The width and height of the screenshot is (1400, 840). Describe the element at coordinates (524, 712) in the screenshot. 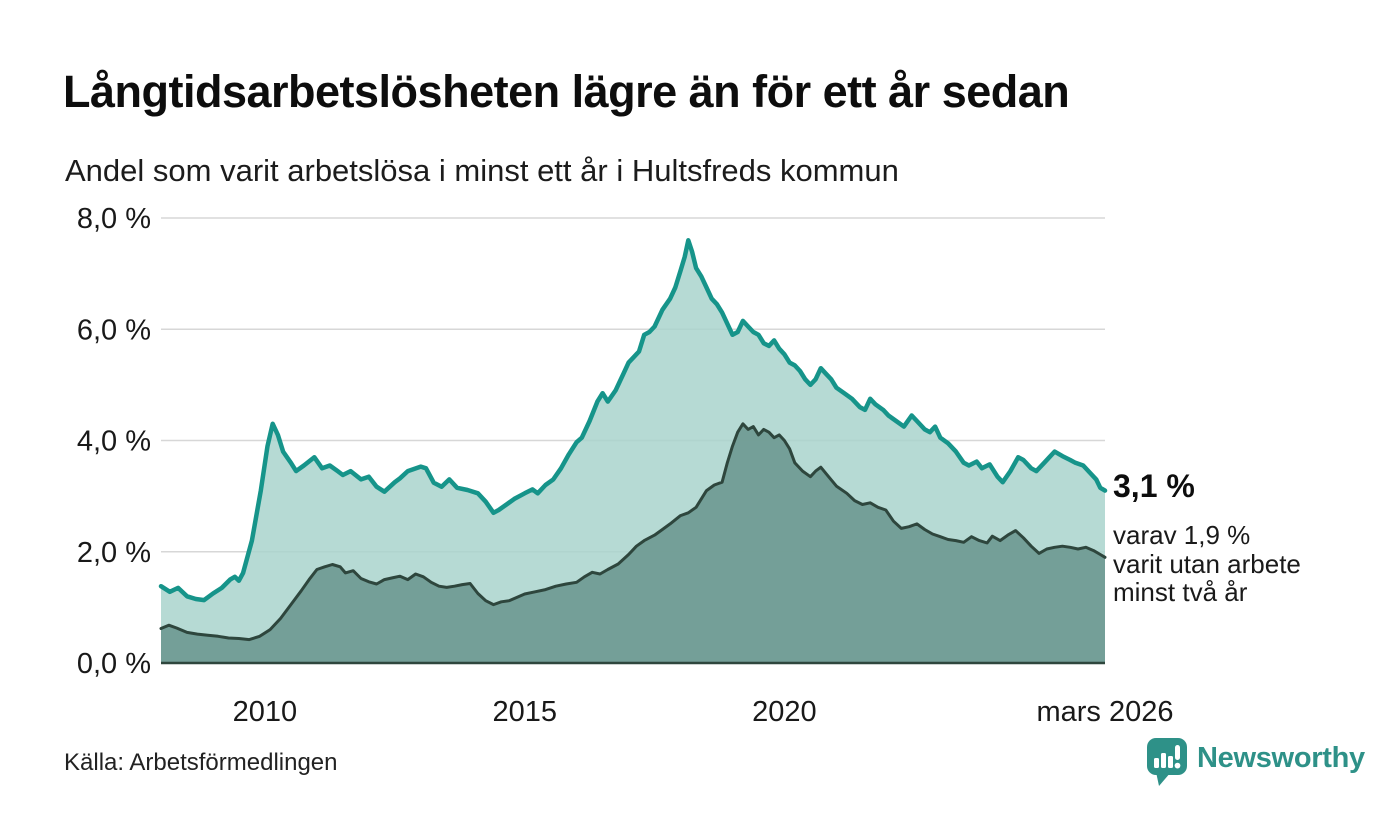

I see `x-tick-label: 2015` at that location.